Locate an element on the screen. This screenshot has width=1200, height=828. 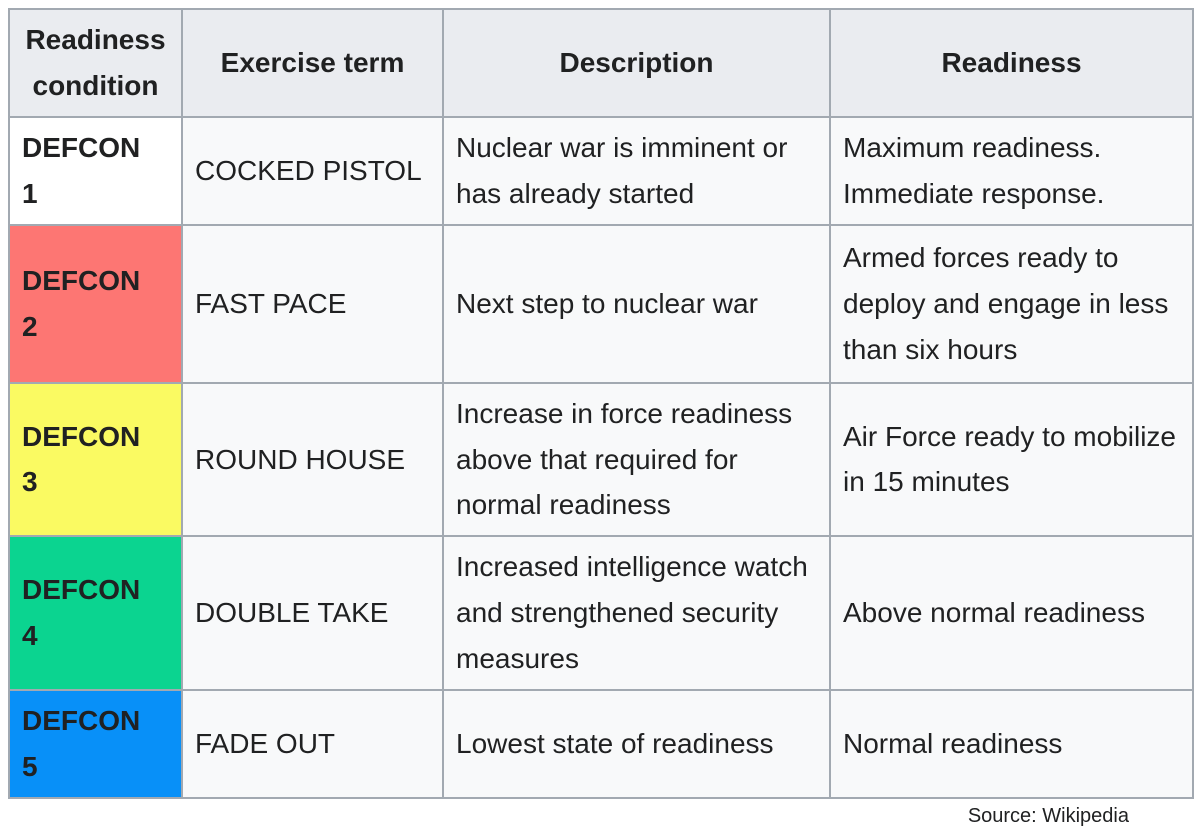
exercise-term-cell: COCKED PISTOL is located at coordinates (312, 170).